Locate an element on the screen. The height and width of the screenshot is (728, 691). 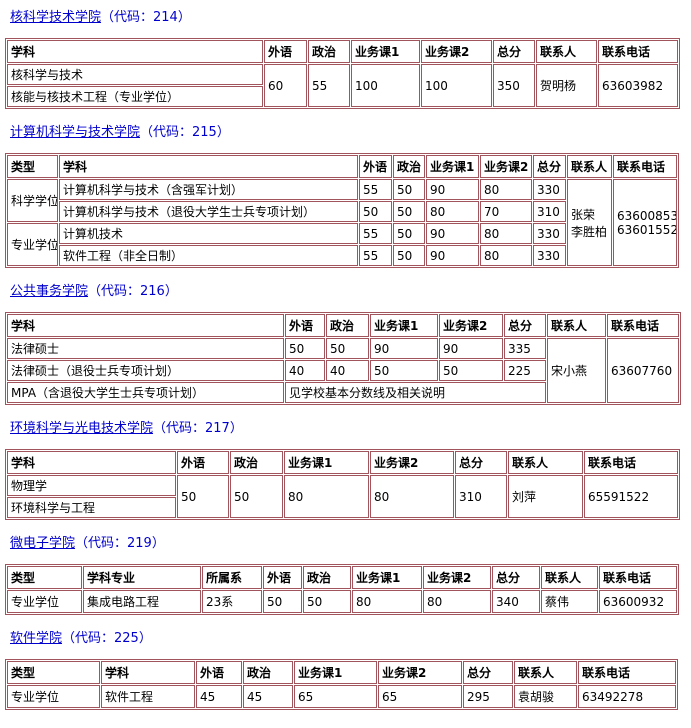
college-code: （代码：217） is located at coordinates (198, 428).